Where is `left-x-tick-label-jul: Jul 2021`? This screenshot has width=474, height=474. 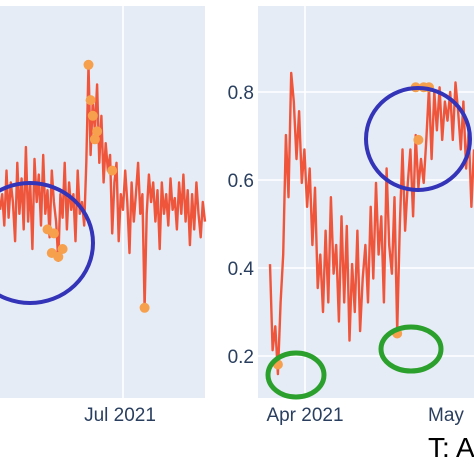
left-x-tick-label-jul: Jul 2021 is located at coordinates (120, 415).